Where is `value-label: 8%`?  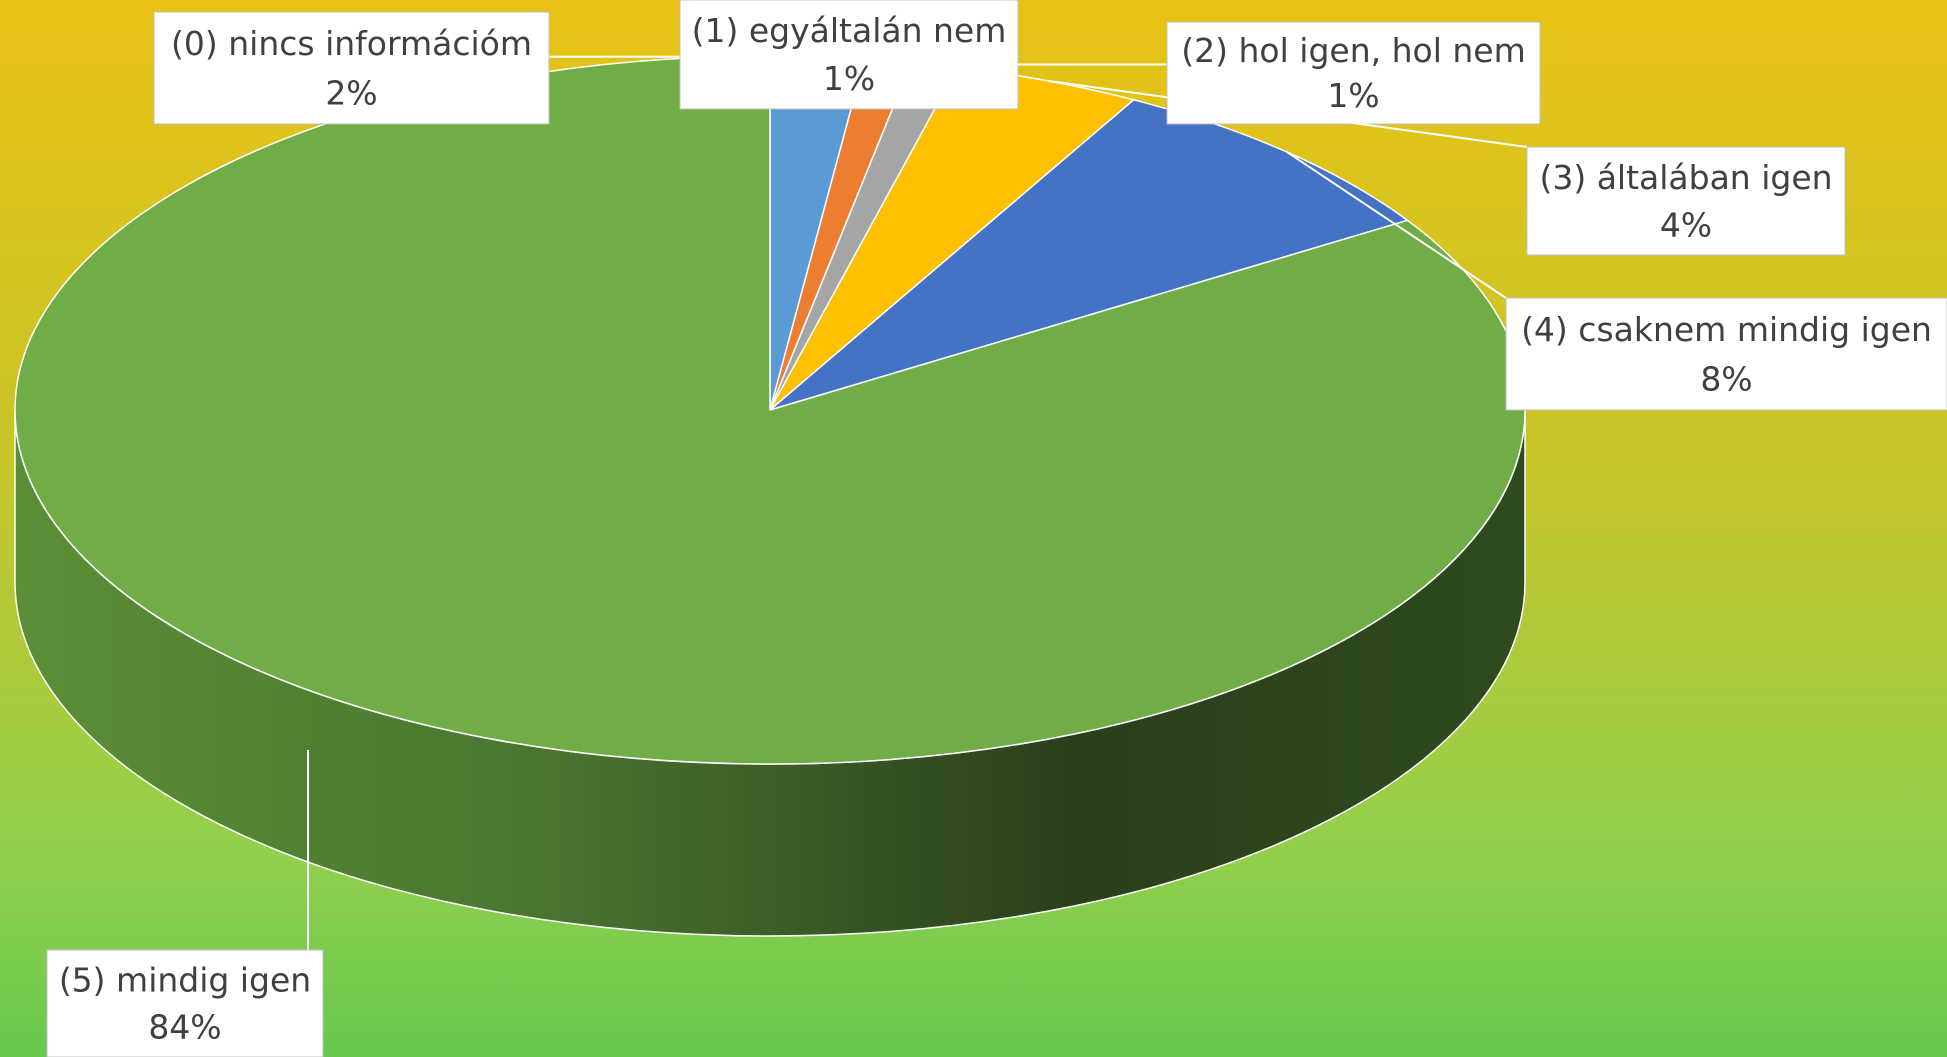
value-label: 8% is located at coordinates (1726, 378).